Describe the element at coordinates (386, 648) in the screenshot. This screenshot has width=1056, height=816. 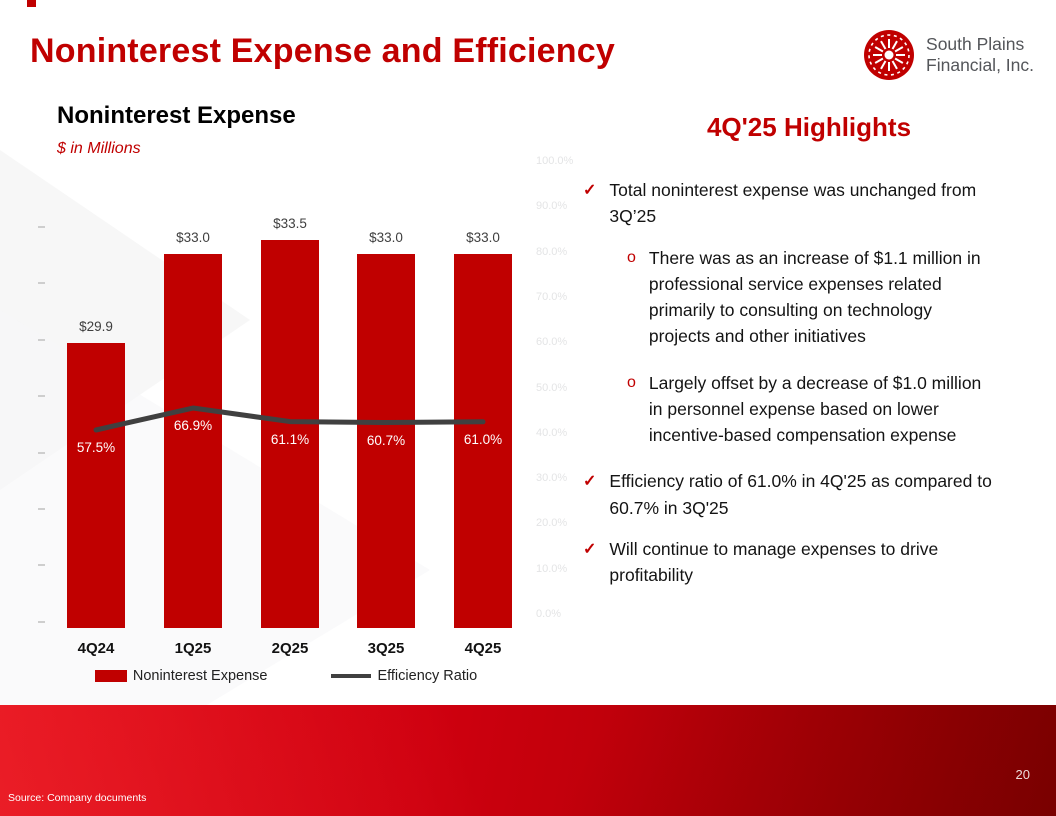
I see `x-axis-label: 3Q25` at that location.